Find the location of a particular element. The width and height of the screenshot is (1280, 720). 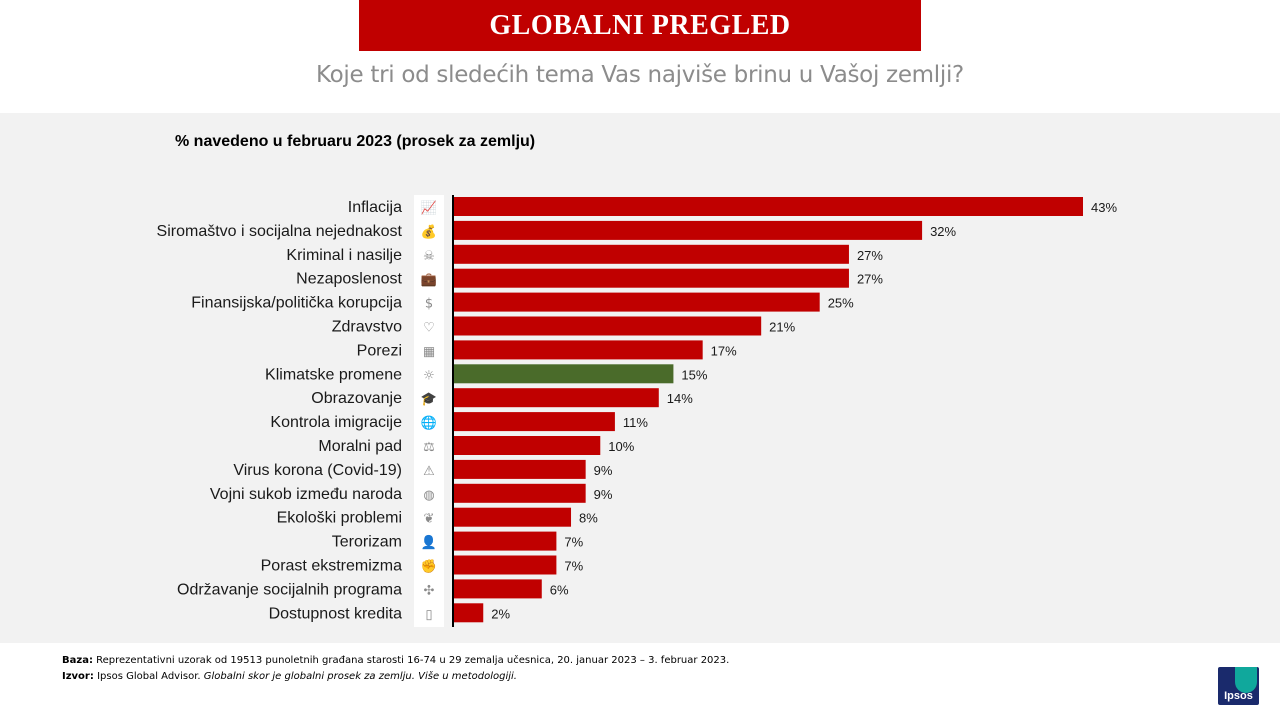

category-label-11: Moralni pad is located at coordinates (360, 446).